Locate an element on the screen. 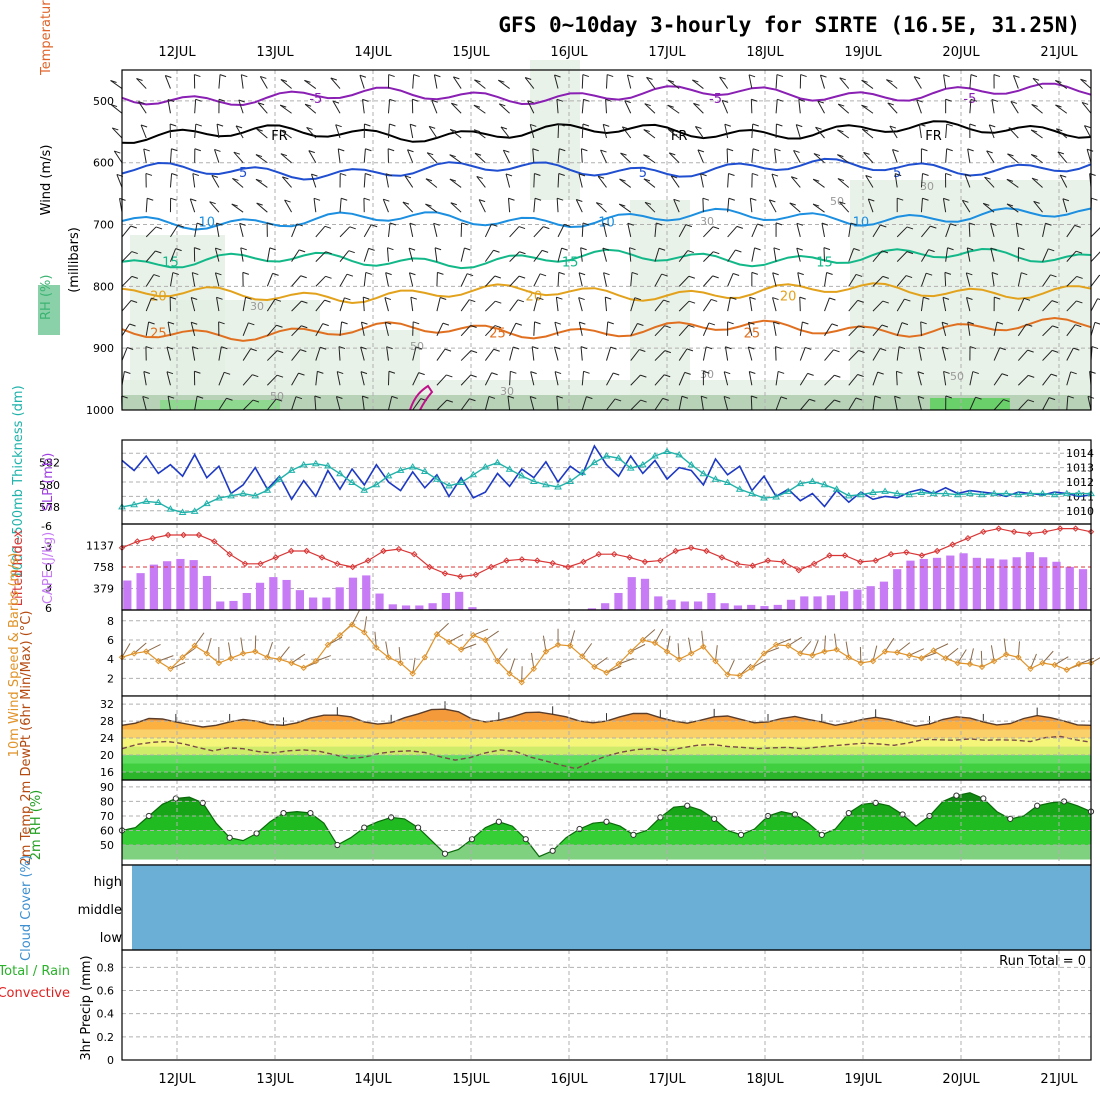 The height and width of the screenshot is (1100, 1100). tick-label: 60 is located at coordinates (107, 830).